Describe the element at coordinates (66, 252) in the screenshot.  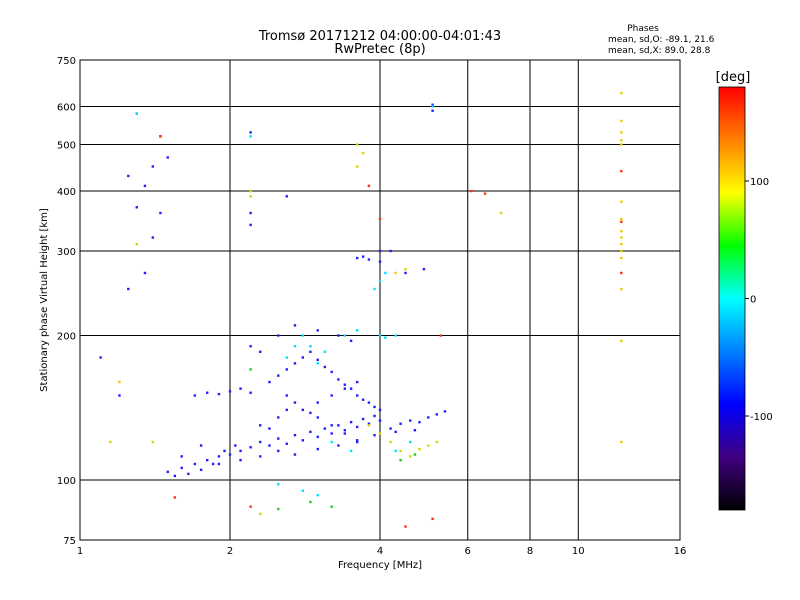
I see `y-tick-label: 300` at that location.